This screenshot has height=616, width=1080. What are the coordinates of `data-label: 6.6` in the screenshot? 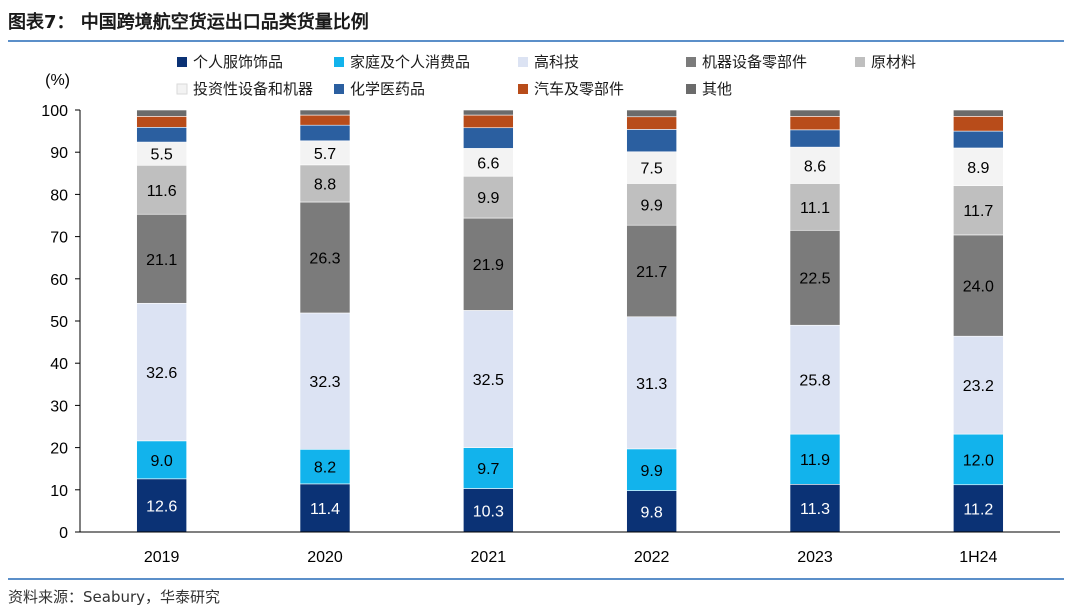 It's located at (488, 163).